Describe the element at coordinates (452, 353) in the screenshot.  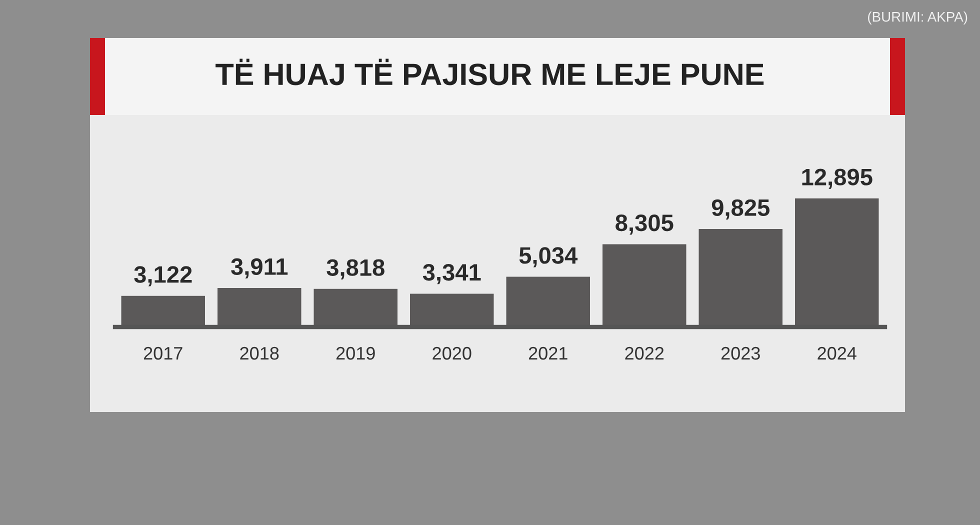
I see `x-tick-label: 2020` at that location.